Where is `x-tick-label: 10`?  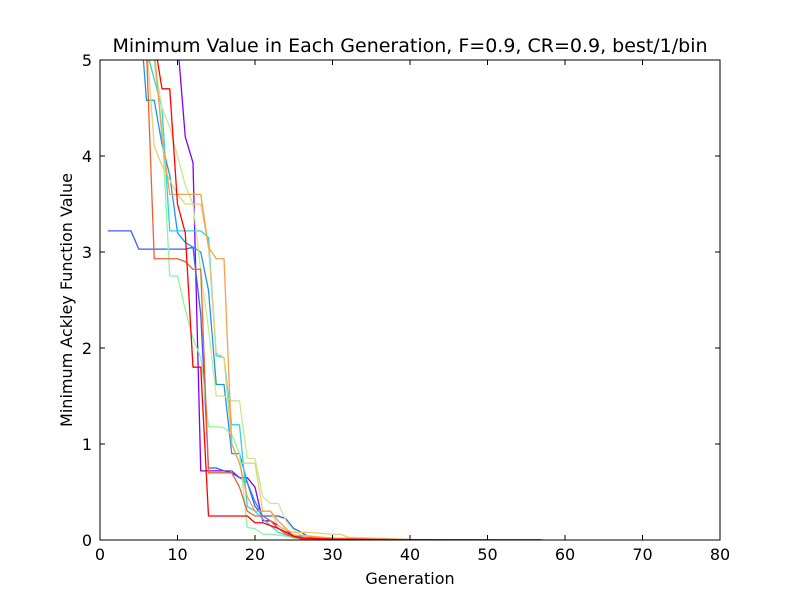
x-tick-label: 10 is located at coordinates (177, 554).